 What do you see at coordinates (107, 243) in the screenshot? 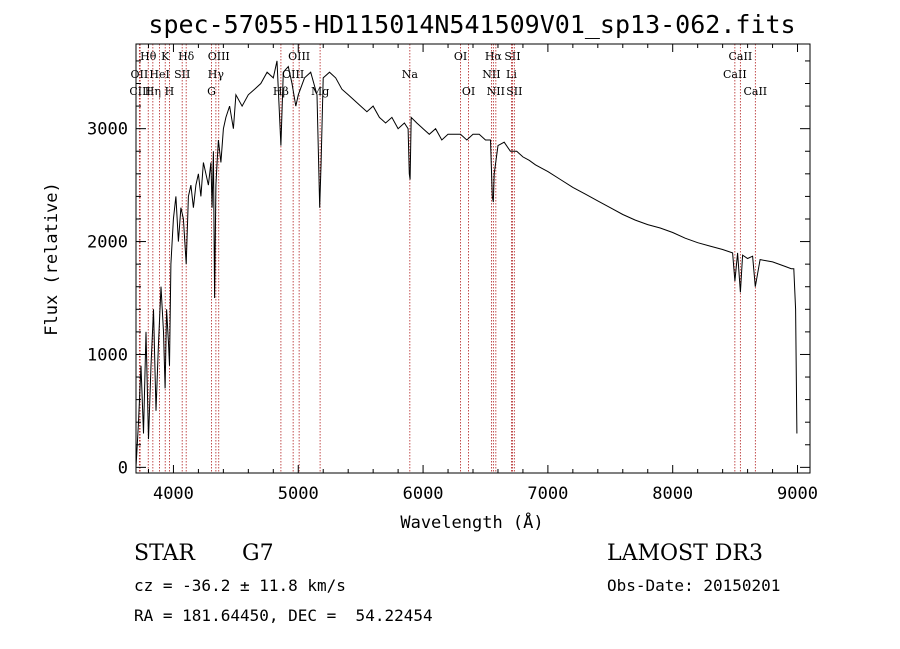
I see `y-tick-label-2000: 2000` at bounding box center [107, 243].